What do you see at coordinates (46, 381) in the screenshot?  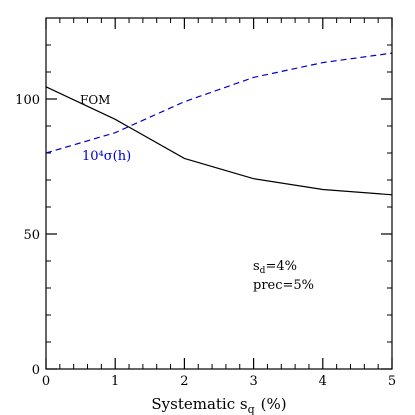 I see `x-tick-label: 0` at bounding box center [46, 381].